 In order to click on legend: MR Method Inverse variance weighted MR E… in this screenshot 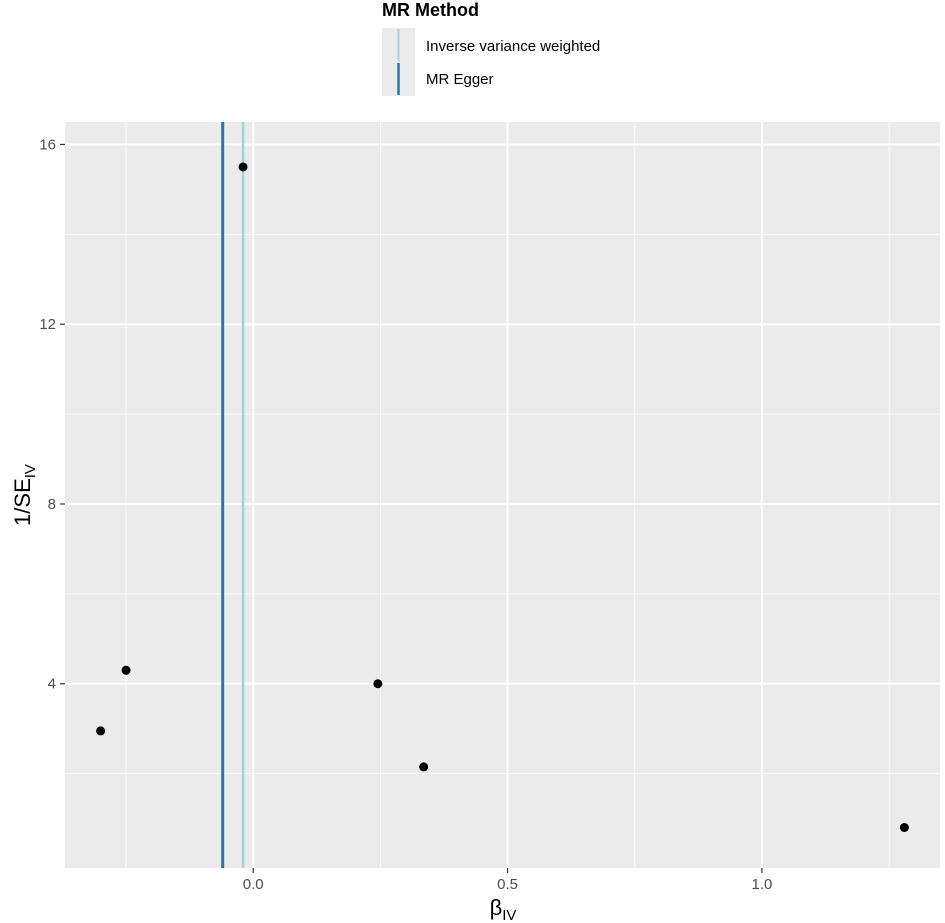, I will do `click(491, 48)`.